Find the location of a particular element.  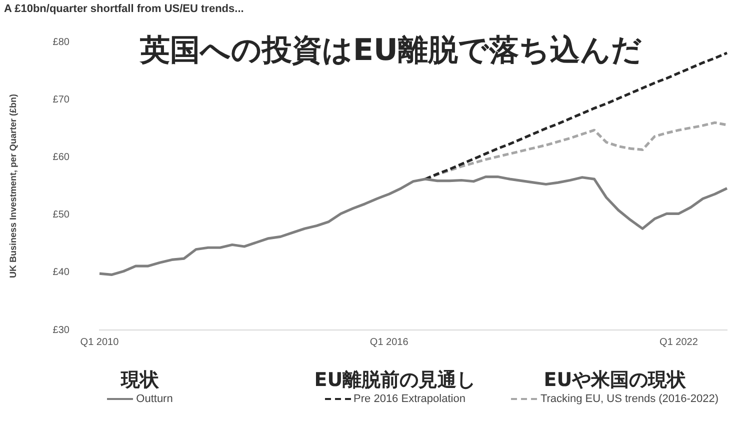

legend-label: Tracking EU, US trends (2016-2022) is located at coordinates (629, 399).